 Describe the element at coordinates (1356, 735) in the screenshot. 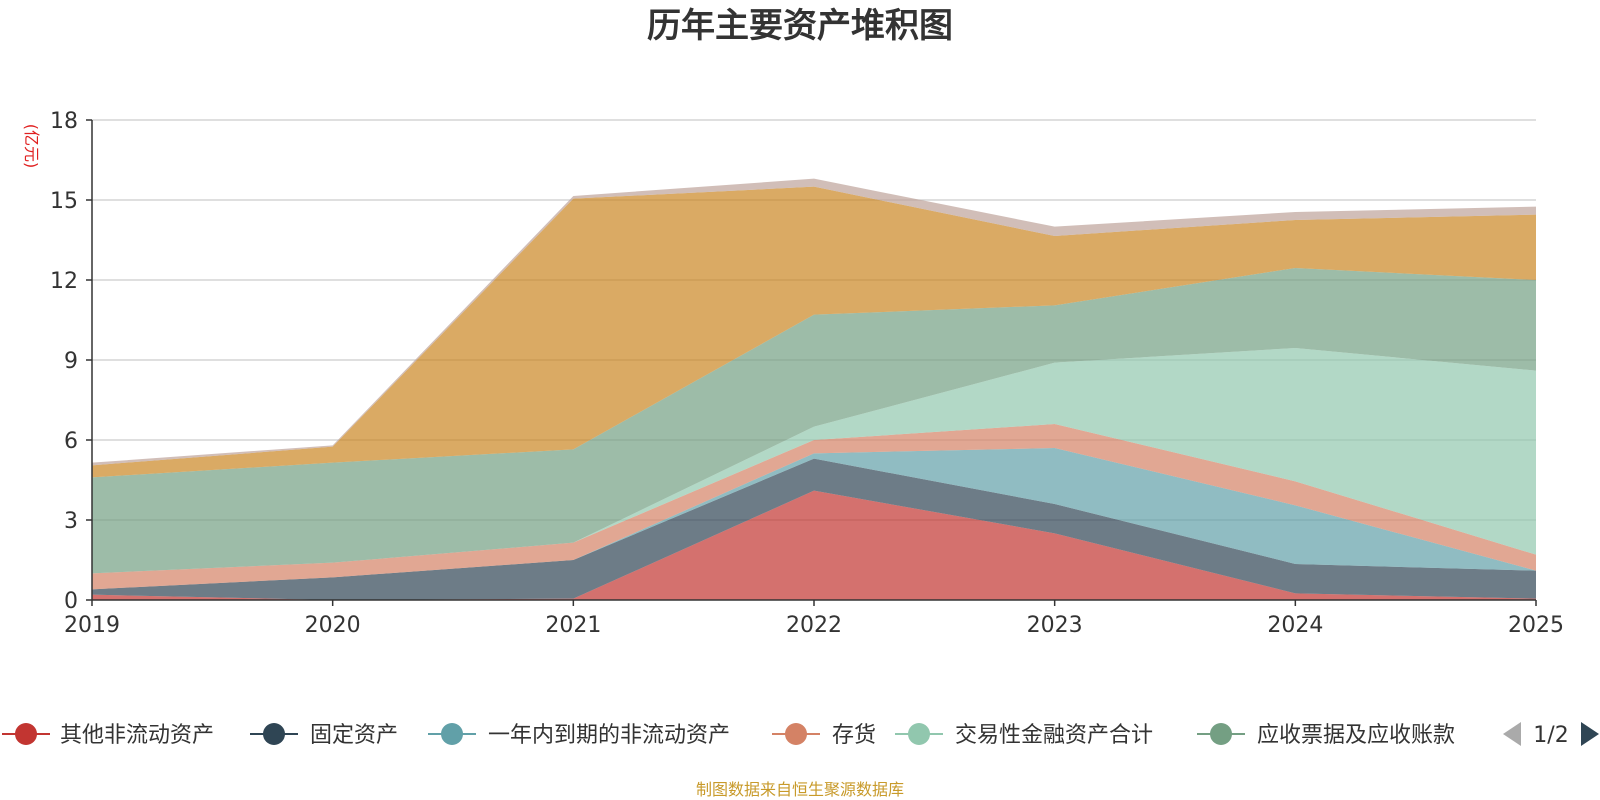

I see `legend-label: 应收票据及应收账款` at that location.